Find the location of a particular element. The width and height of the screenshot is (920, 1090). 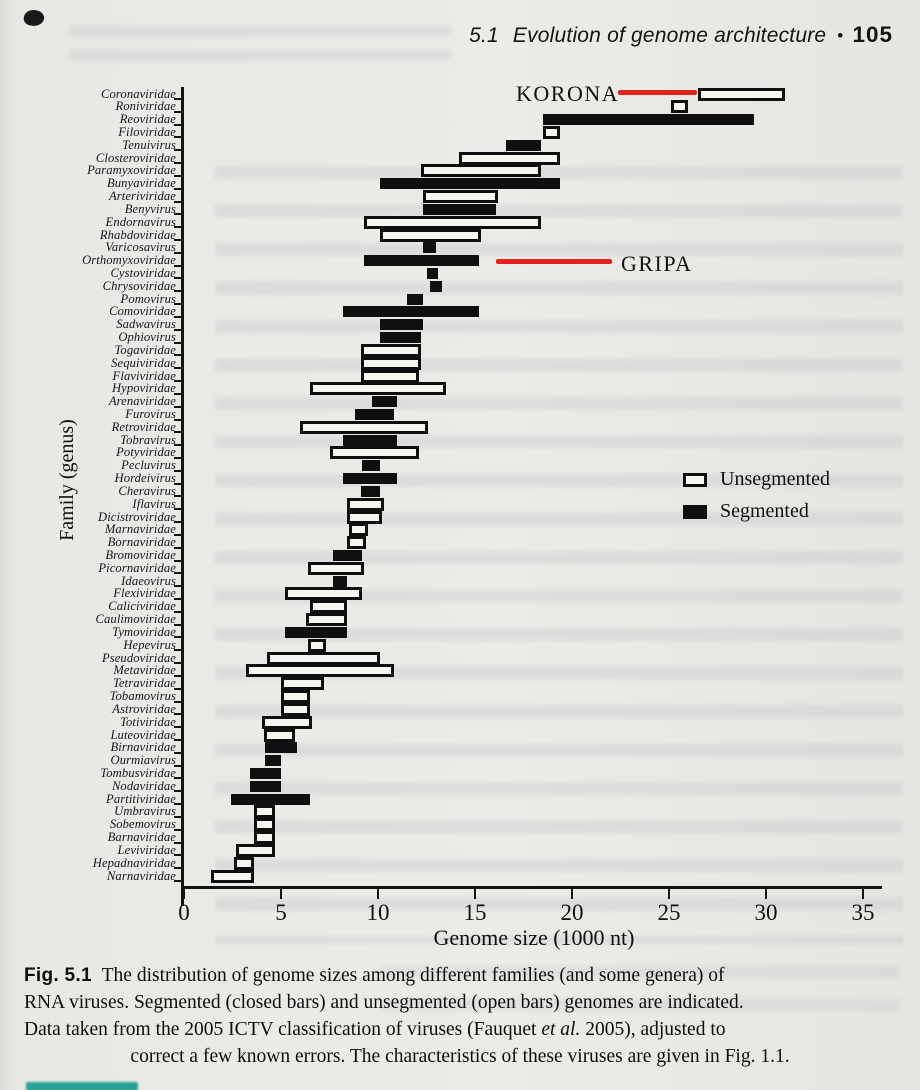

bar-picornaviridae-unsegmented is located at coordinates (336, 568).